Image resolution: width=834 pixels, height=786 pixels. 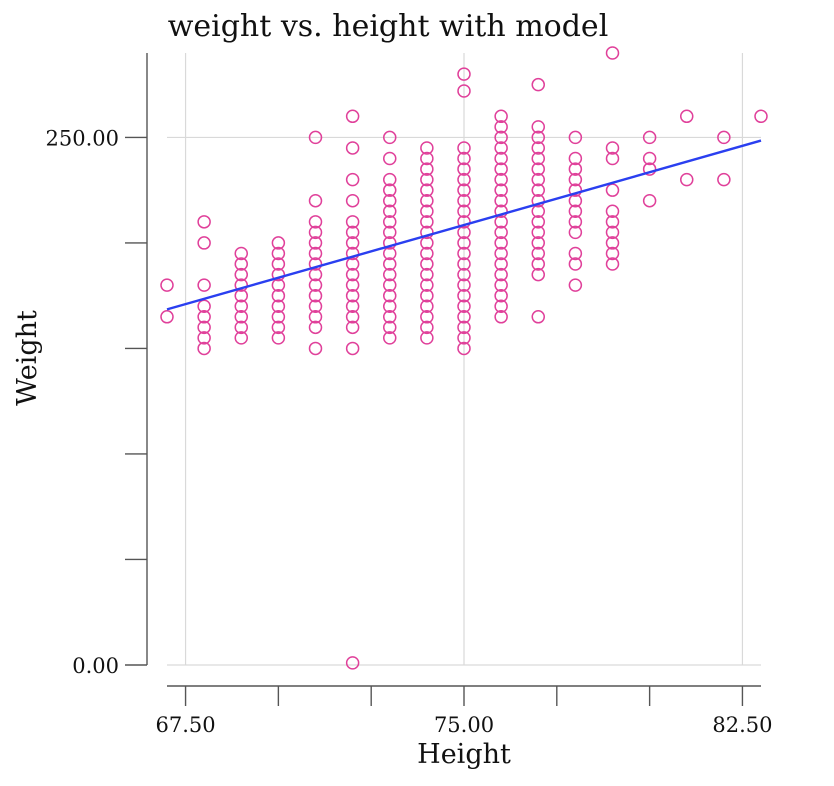 I want to click on y-tick-label-0: 0.00, so click(x=95, y=666).